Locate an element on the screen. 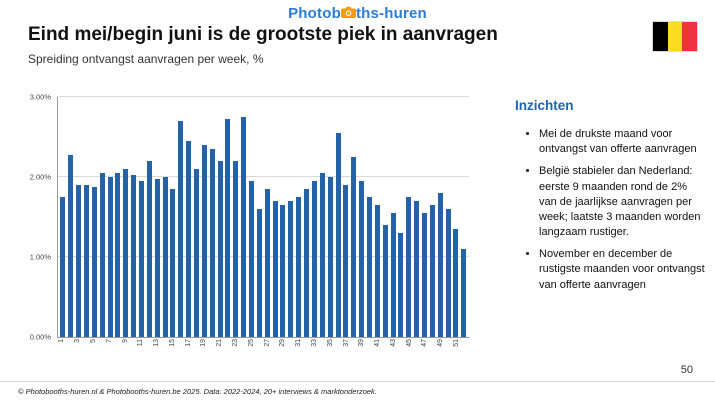  x-tick-label: 45 is located at coordinates (409, 343).